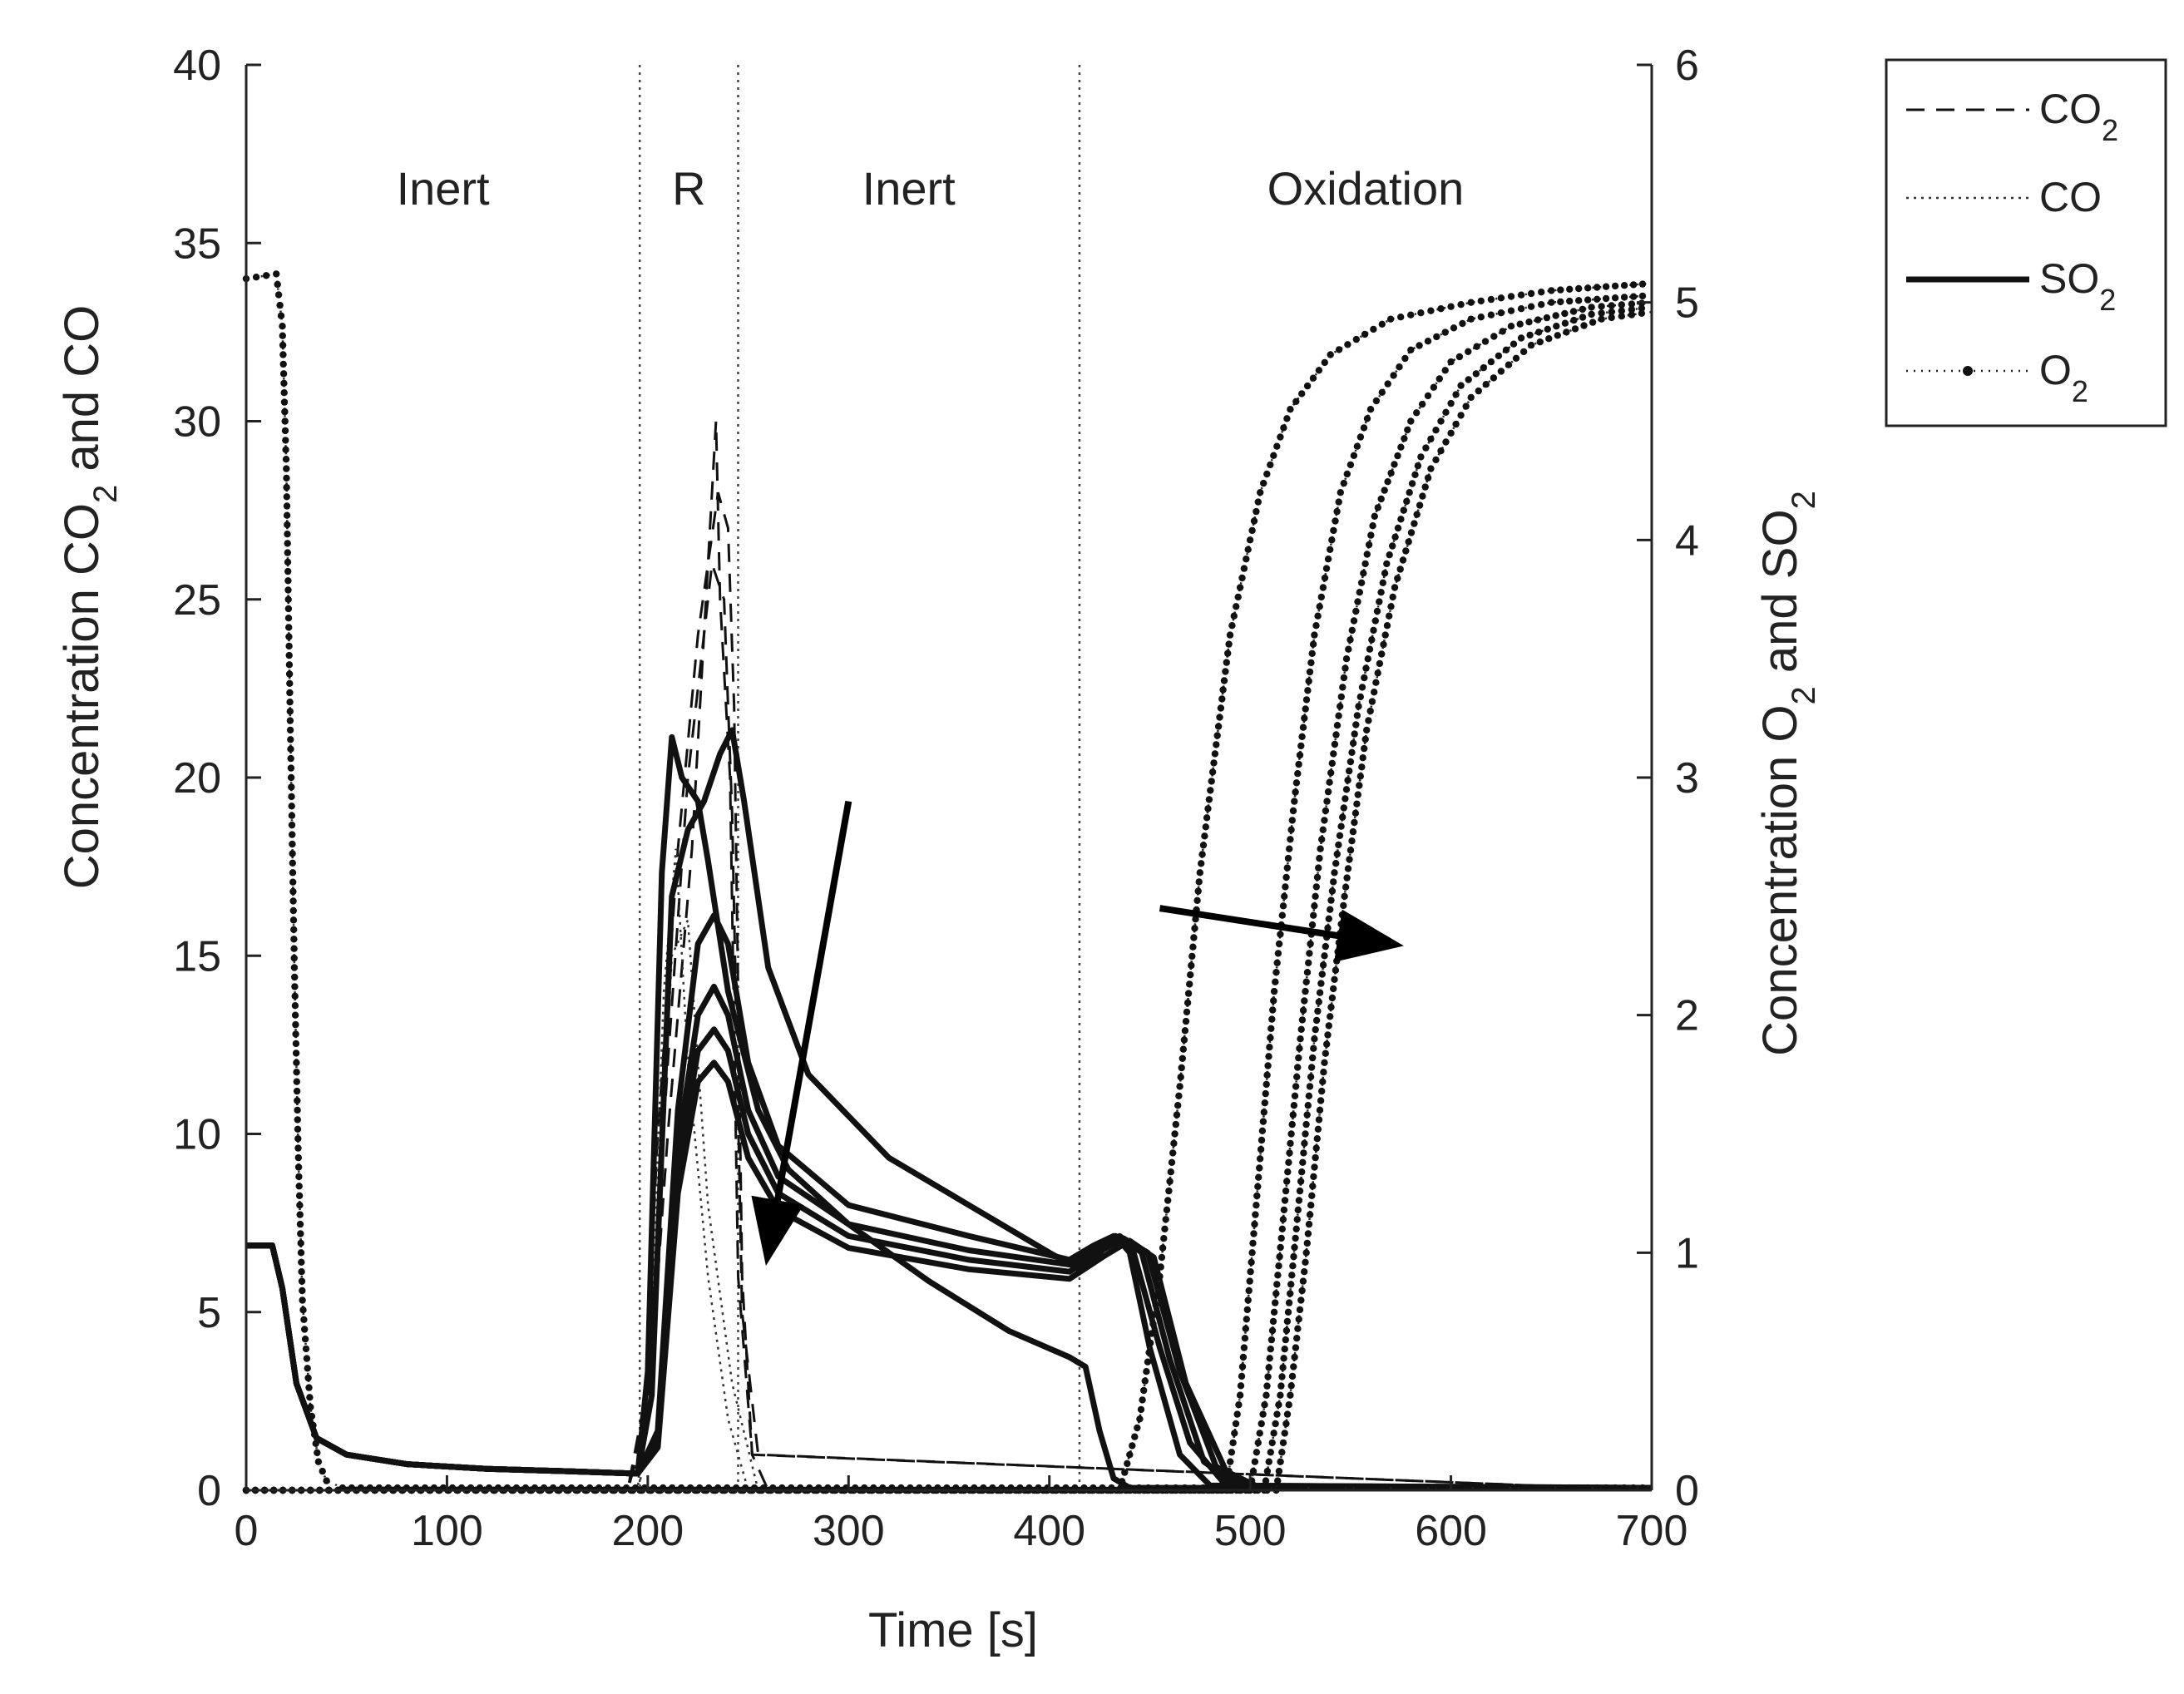  I want to click on legend-box, so click(2026, 242).